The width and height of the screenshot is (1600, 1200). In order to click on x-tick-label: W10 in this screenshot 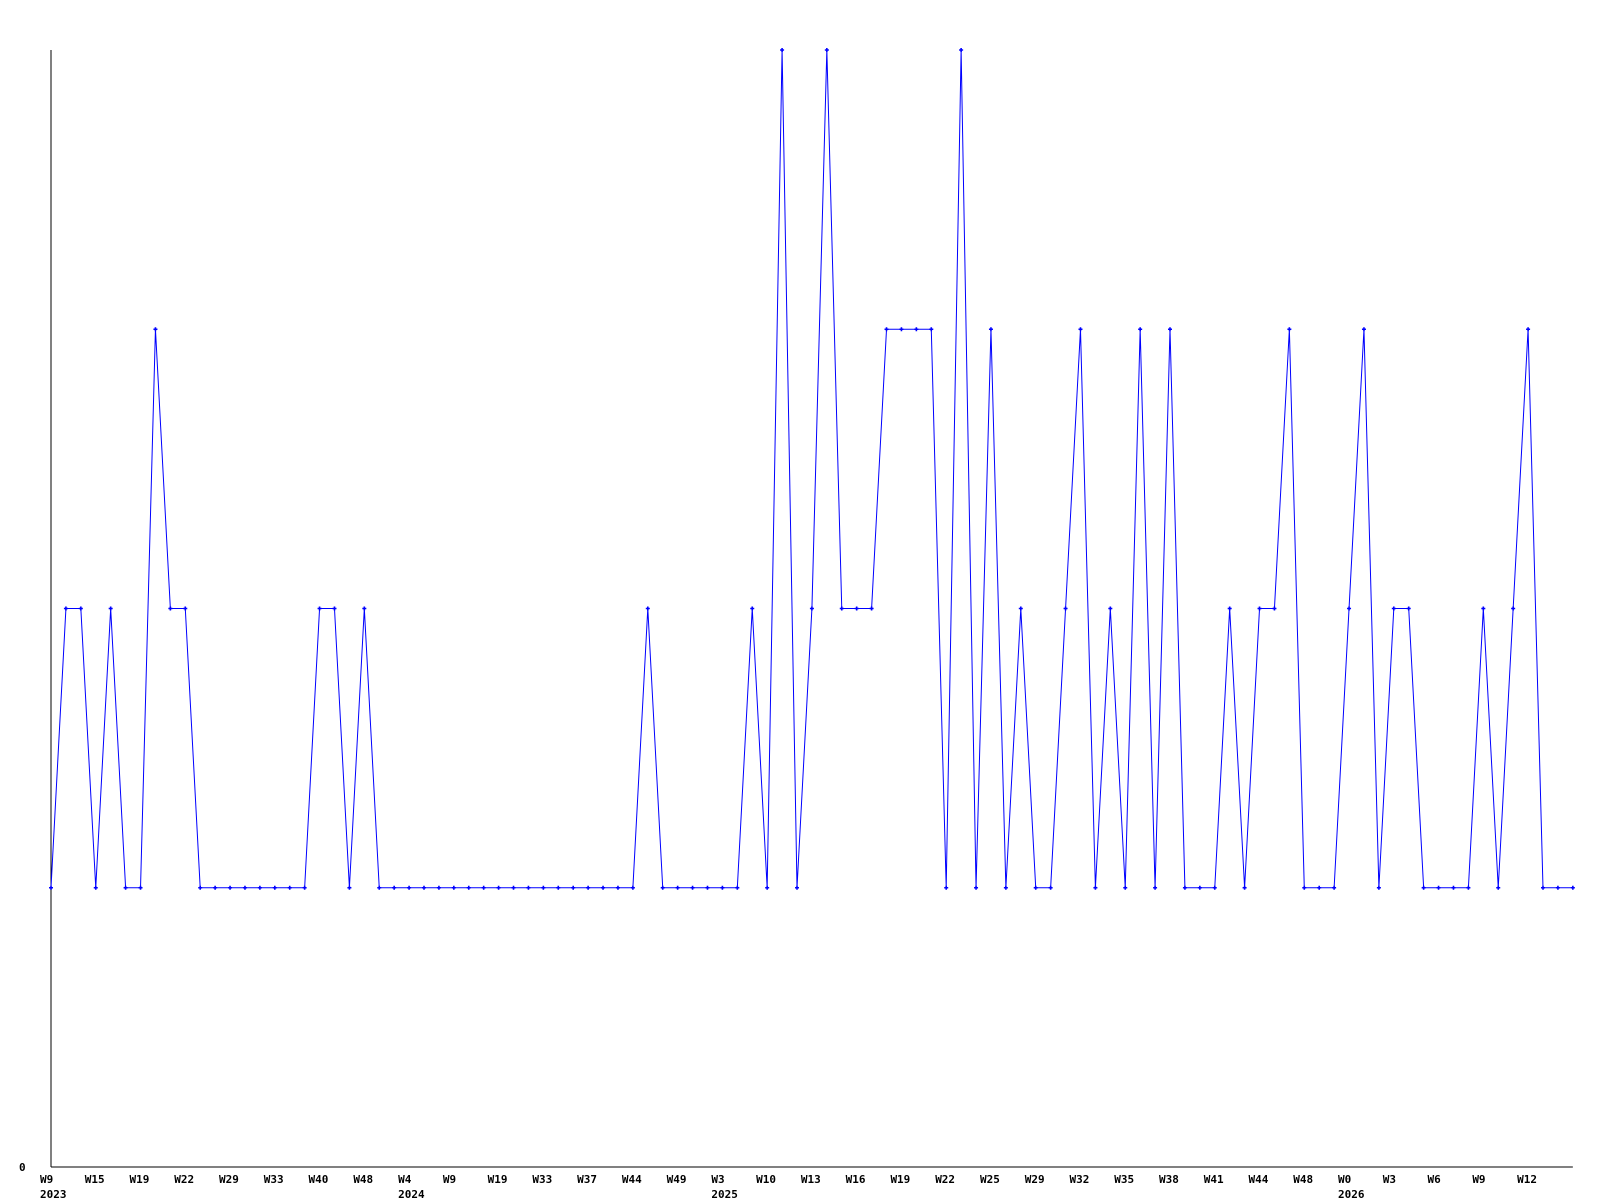, I will do `click(766, 1179)`.